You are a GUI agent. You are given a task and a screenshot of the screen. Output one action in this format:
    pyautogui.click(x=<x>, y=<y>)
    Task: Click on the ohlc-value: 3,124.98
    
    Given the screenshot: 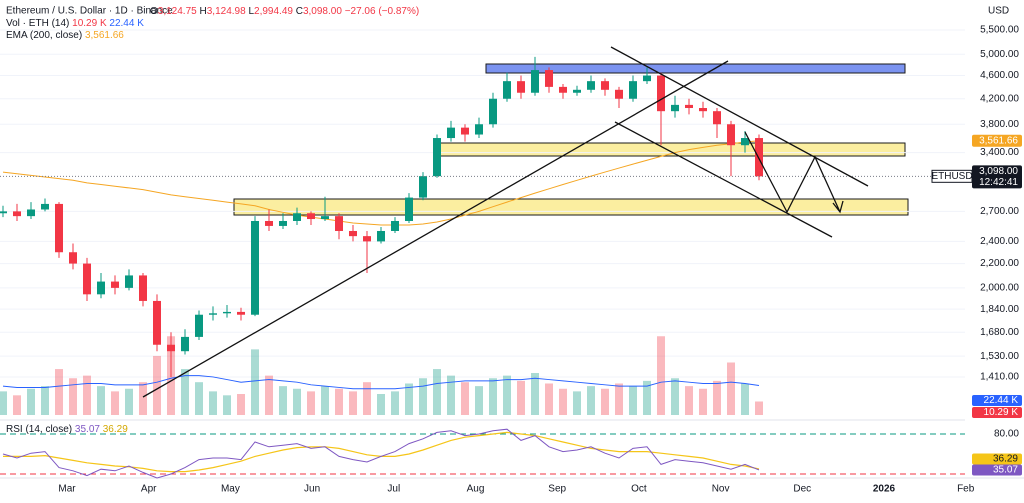 What is the action you would take?
    pyautogui.click(x=226, y=11)
    